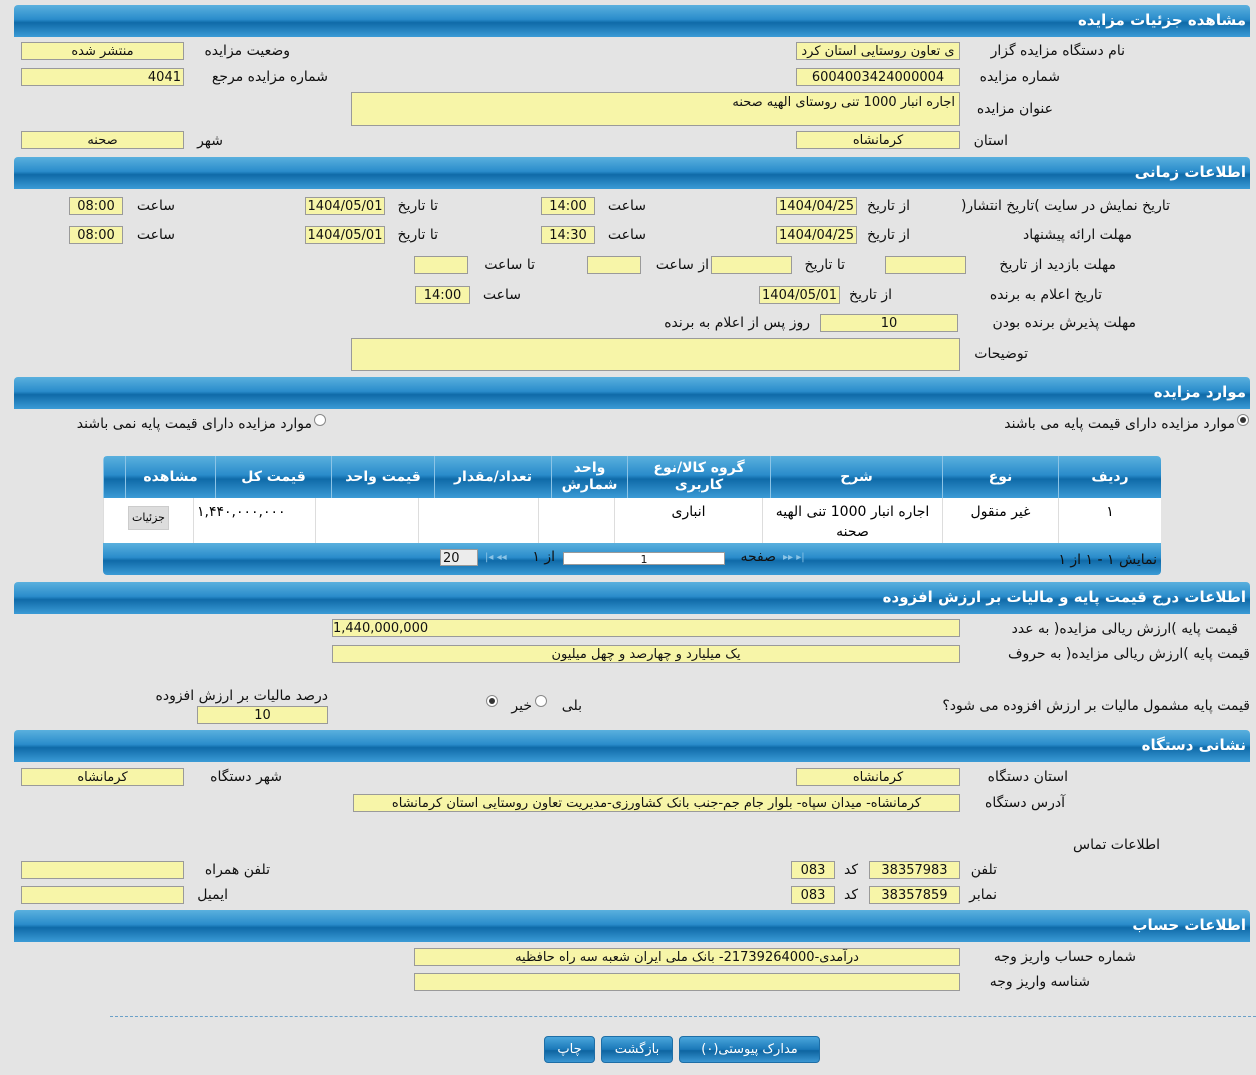  Describe the element at coordinates (1064, 957) in the screenshot. I see `account-label: شماره حساب واریز وجه` at that location.